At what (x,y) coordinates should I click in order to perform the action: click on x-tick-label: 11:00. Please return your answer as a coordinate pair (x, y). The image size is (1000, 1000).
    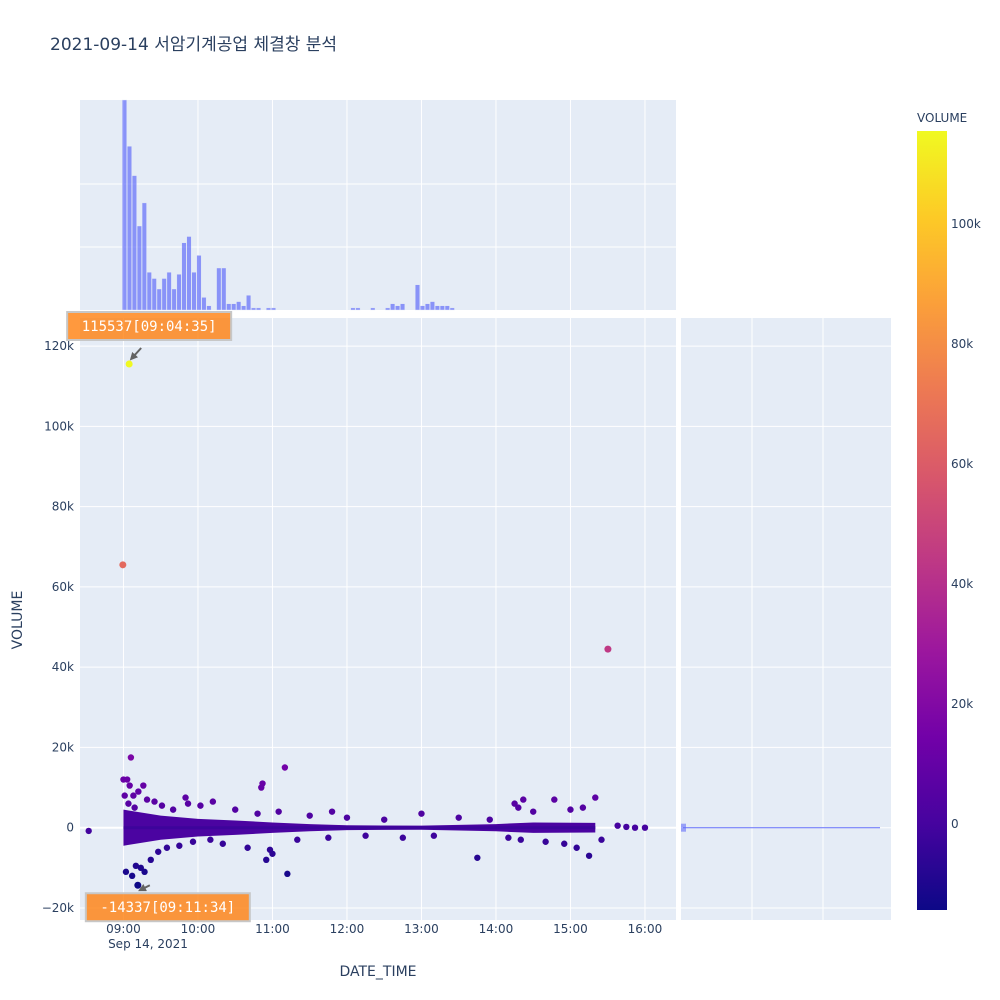
    Looking at the image, I should click on (272, 929).